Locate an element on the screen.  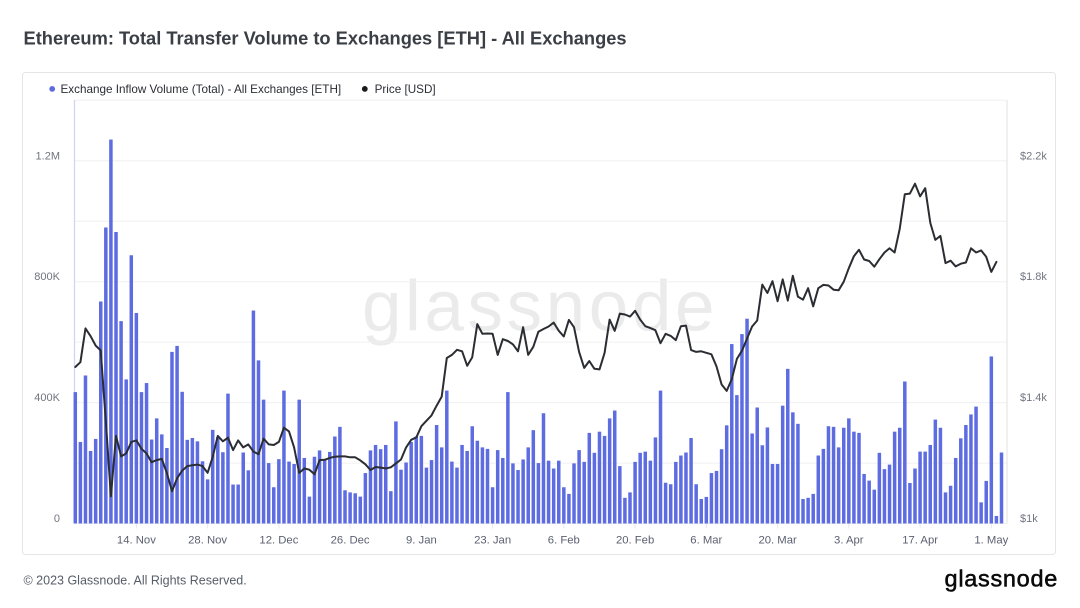
svg-text: 20. Feb is located at coordinates (635, 541).